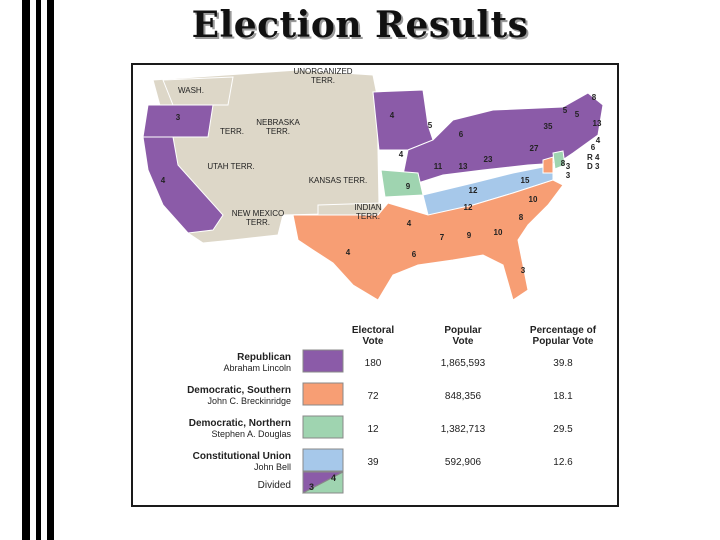  Describe the element at coordinates (409, 223) in the screenshot. I see `ev-label-arkansas: 4` at that location.